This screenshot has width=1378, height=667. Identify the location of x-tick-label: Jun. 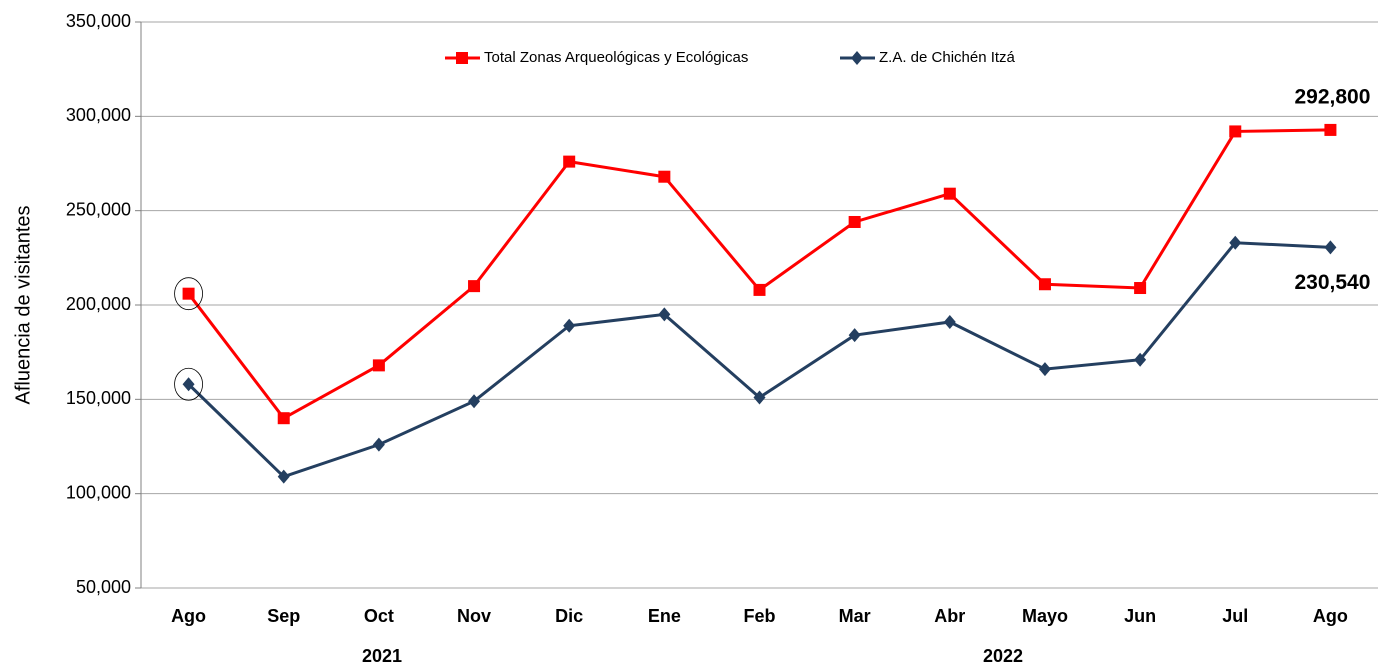
(1140, 616).